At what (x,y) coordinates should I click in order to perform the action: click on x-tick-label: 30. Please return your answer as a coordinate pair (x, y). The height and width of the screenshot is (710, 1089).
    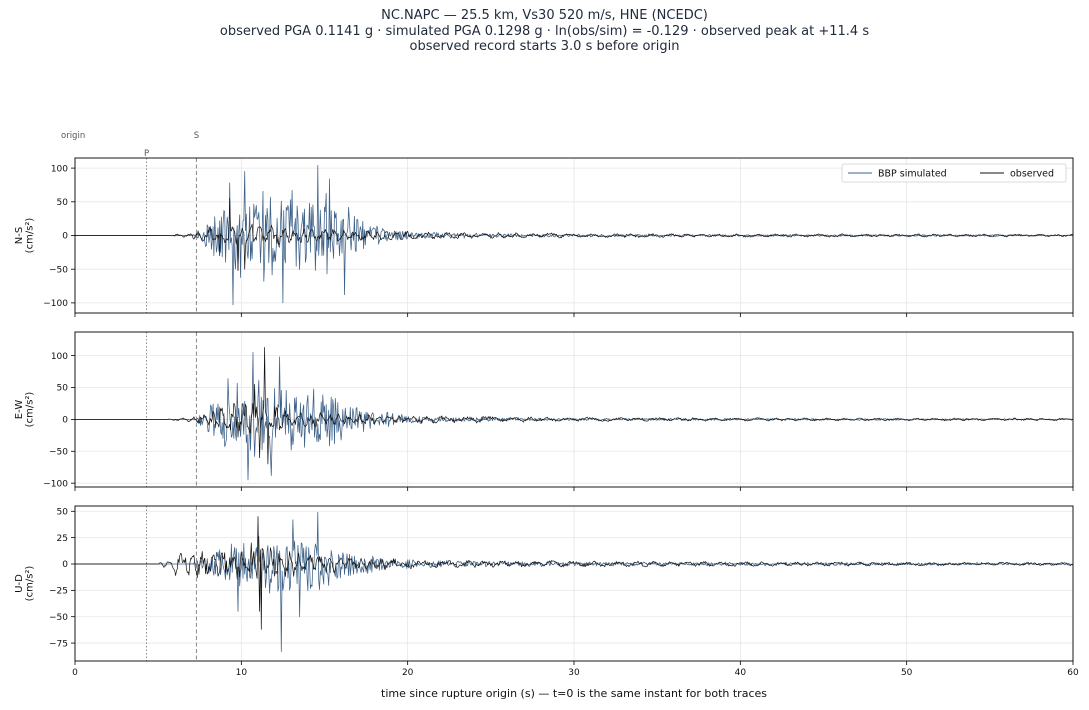
    Looking at the image, I should click on (574, 673).